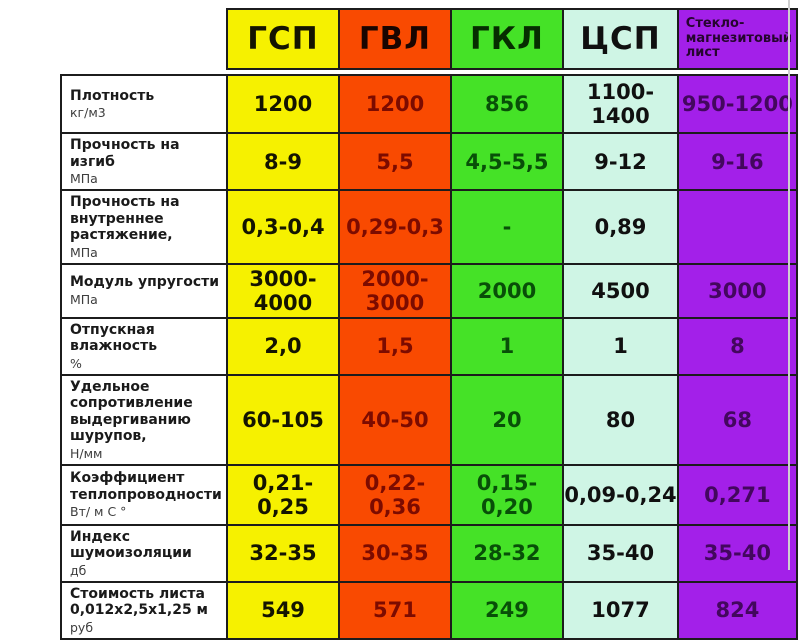 This screenshot has width=798, height=640. Describe the element at coordinates (283, 39) in the screenshot. I see `column-header-gsp: ГСП` at that location.